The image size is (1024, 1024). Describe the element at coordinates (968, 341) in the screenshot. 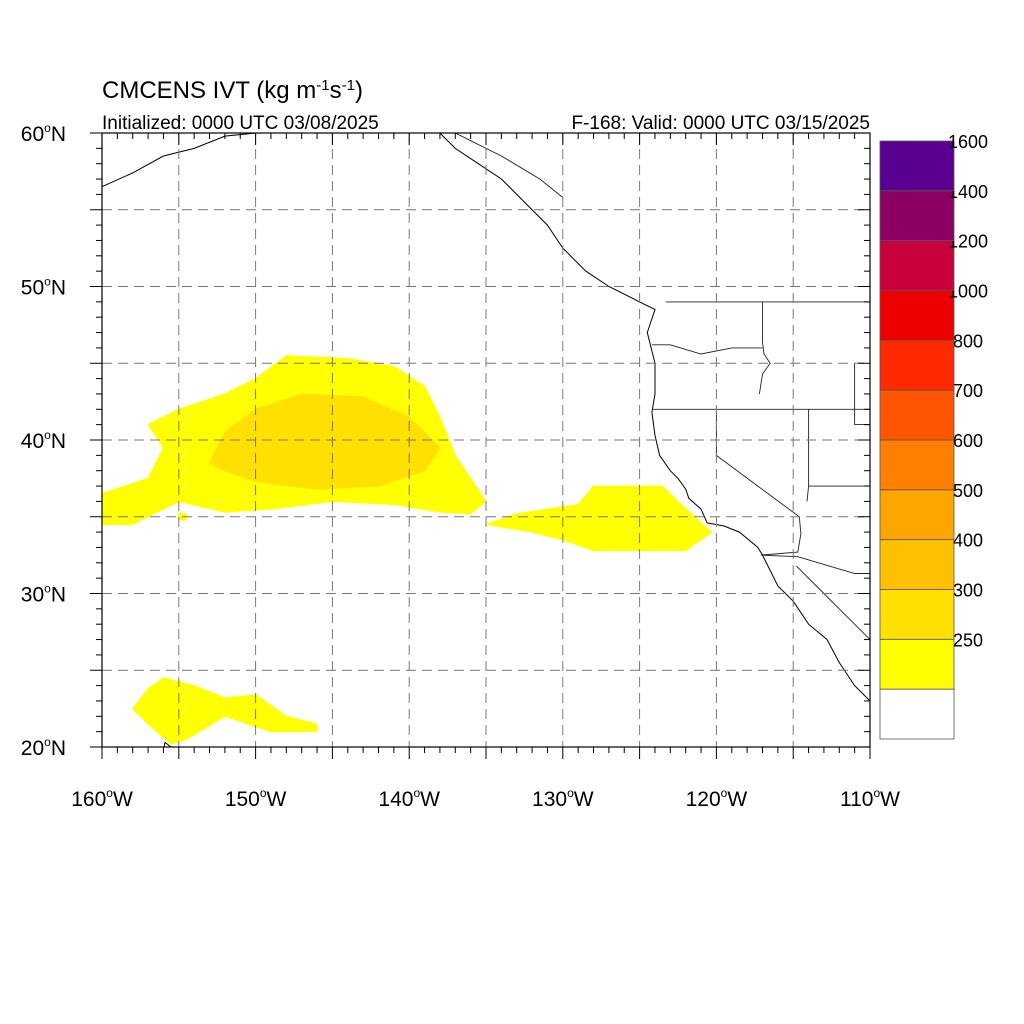

I see `colorbar-label-800: 800` at that location.